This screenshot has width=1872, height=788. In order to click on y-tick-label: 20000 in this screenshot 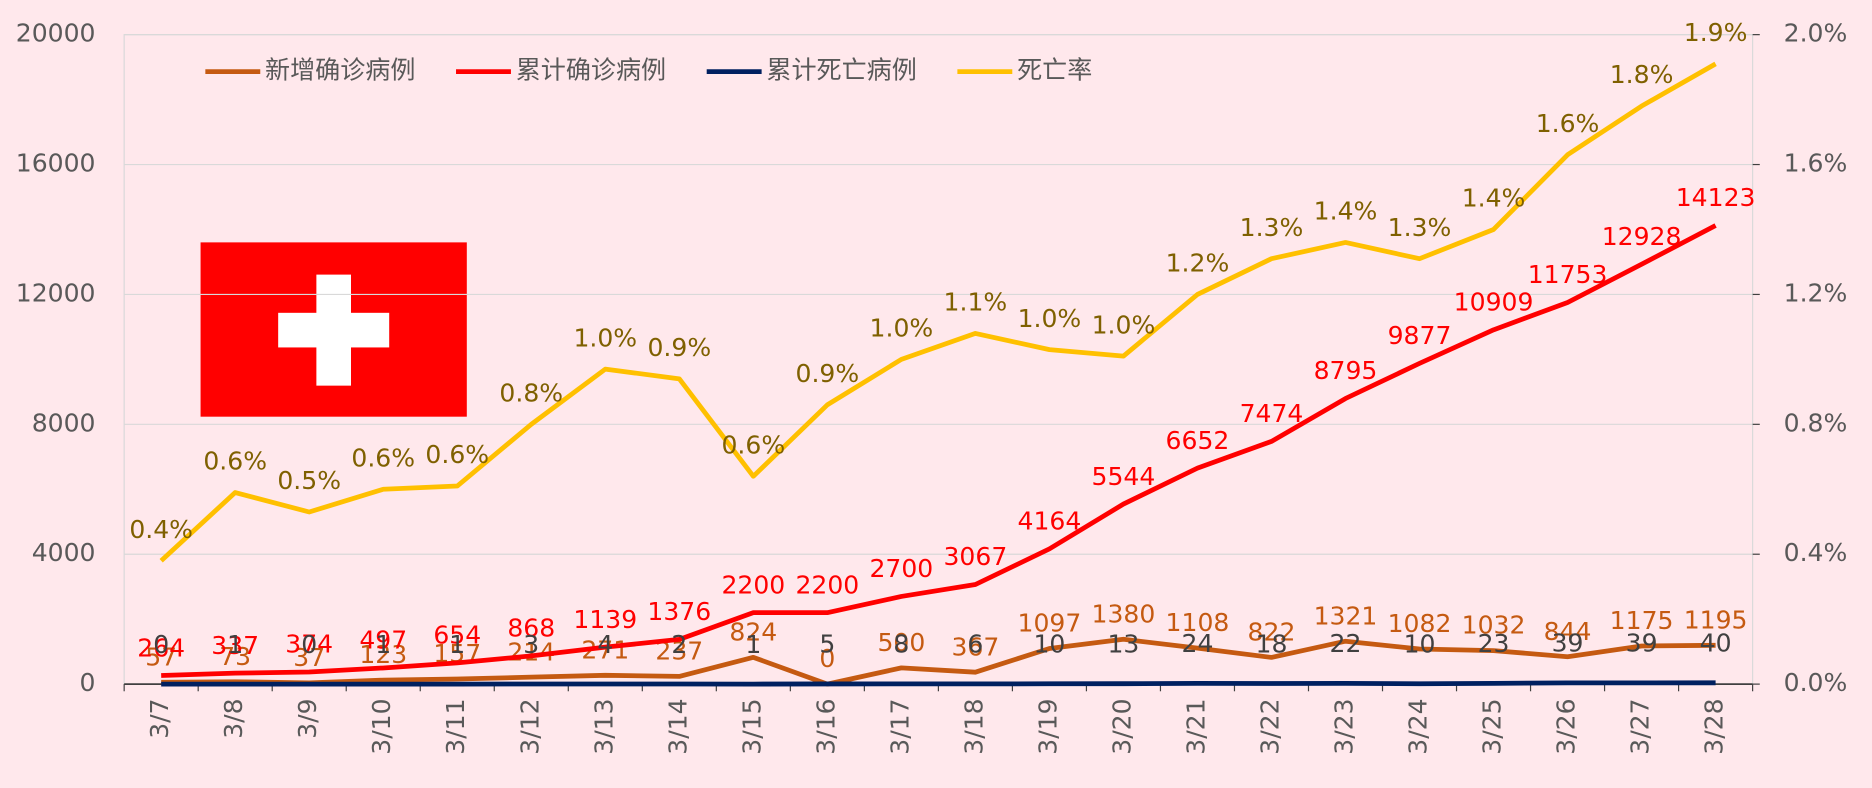, I will do `click(56, 33)`.